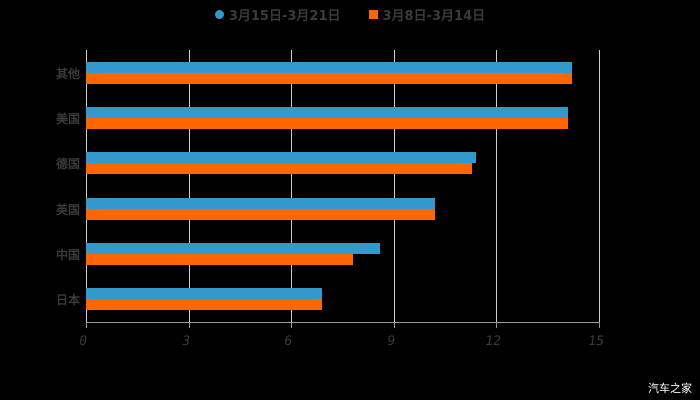  I want to click on legend-item-series2: 3月8日-3月14日, so click(427, 14).